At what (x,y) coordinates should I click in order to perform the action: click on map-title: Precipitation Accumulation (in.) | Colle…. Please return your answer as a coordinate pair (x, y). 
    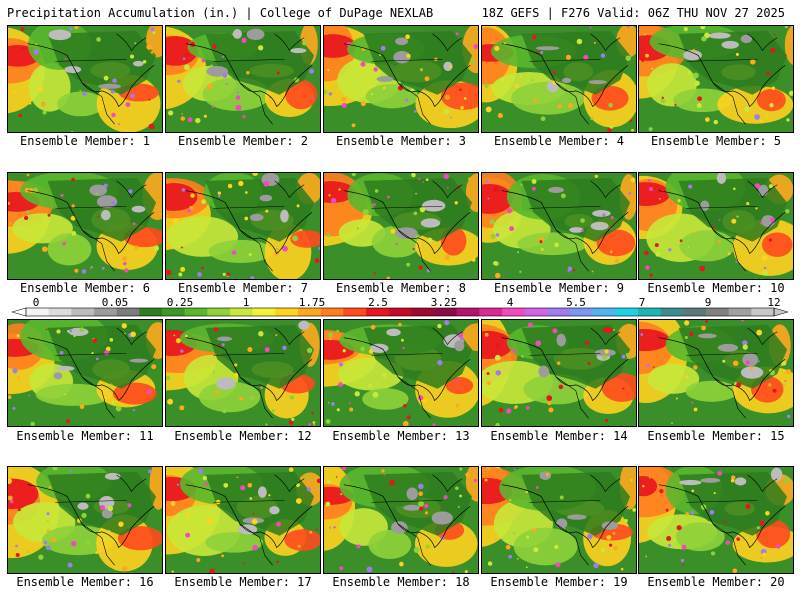
    Looking at the image, I should click on (220, 13).